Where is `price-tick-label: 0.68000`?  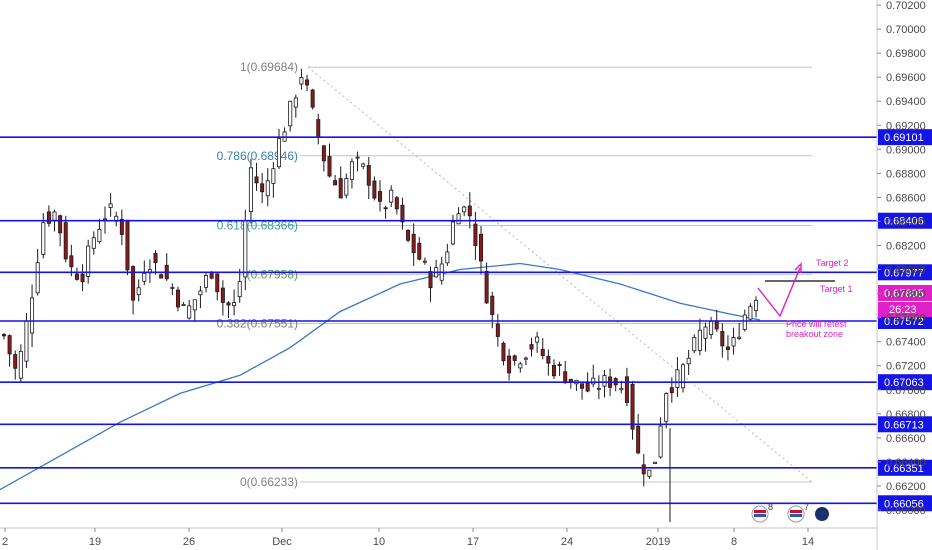
price-tick-label: 0.68000 is located at coordinates (906, 271).